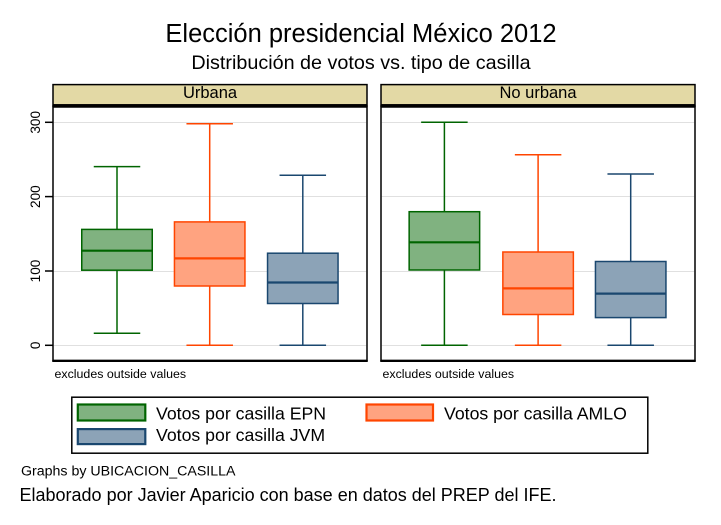 This screenshot has height=525, width=721. Describe the element at coordinates (538, 93) in the screenshot. I see `svg-text: No urbana` at that location.